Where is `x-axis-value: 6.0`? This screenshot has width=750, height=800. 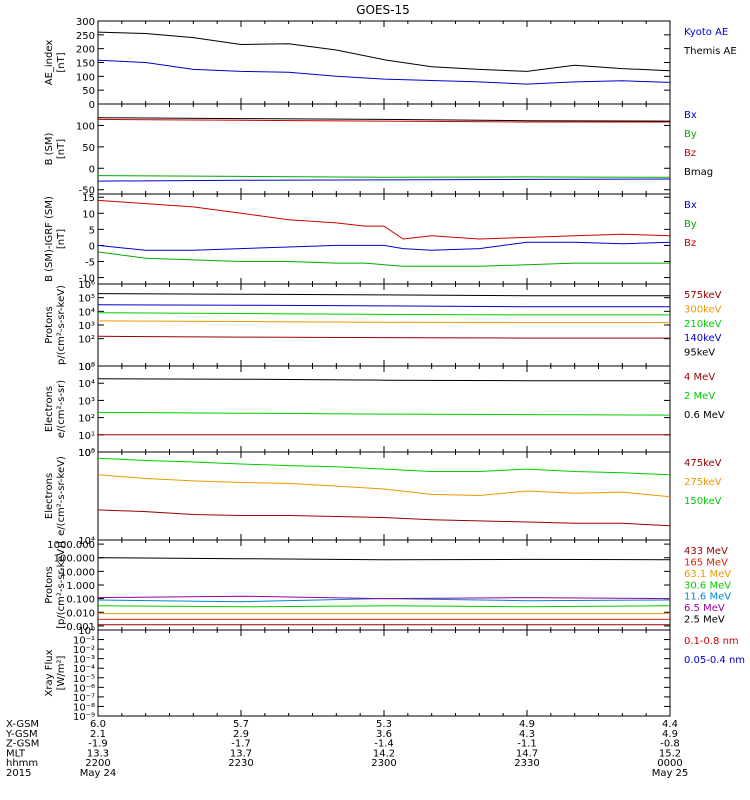
x-axis-value: 6.0 is located at coordinates (98, 724).